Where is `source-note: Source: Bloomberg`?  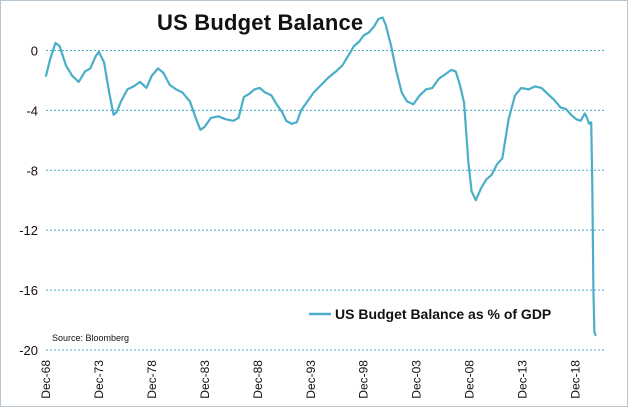 source-note: Source: Bloomberg is located at coordinates (90, 338).